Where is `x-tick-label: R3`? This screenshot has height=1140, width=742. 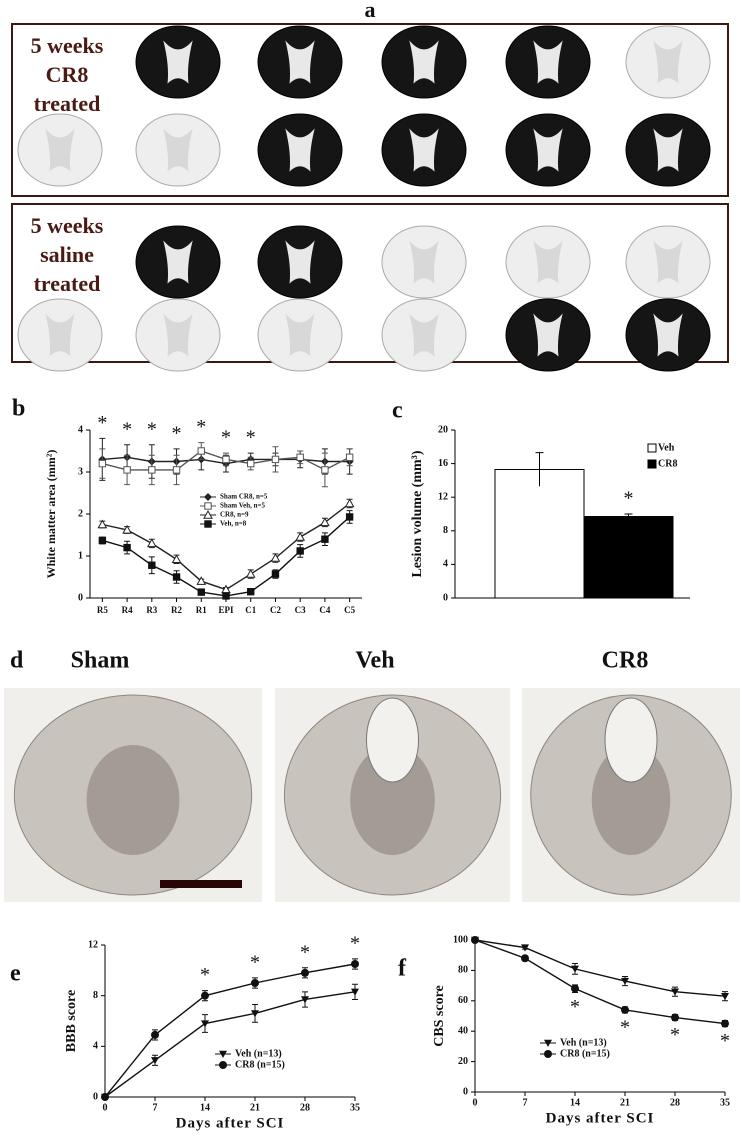
x-tick-label: R3 is located at coordinates (151, 610).